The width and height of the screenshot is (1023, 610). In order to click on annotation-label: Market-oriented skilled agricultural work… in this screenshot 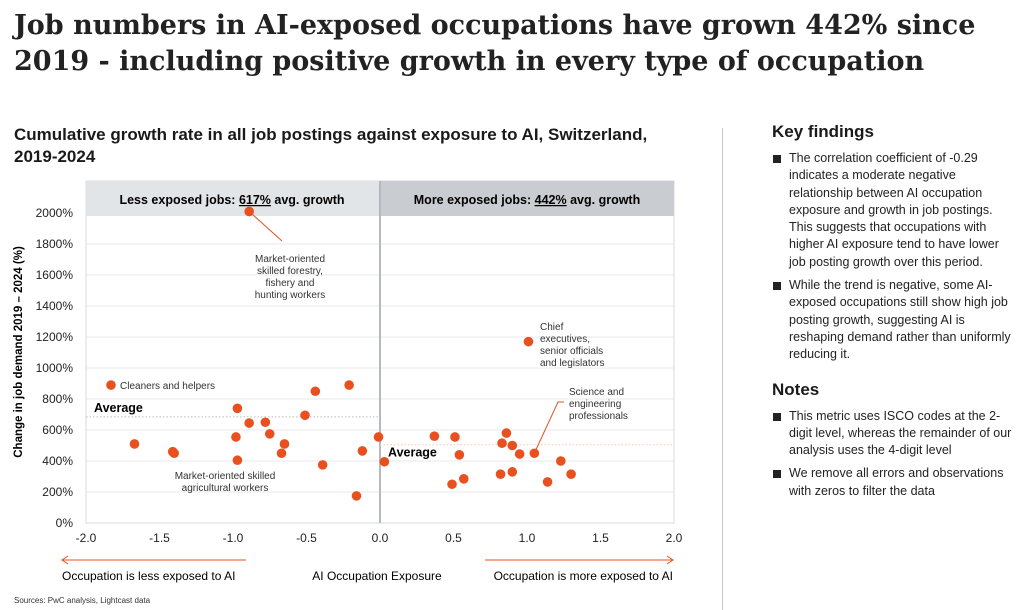, I will do `click(225, 482)`.